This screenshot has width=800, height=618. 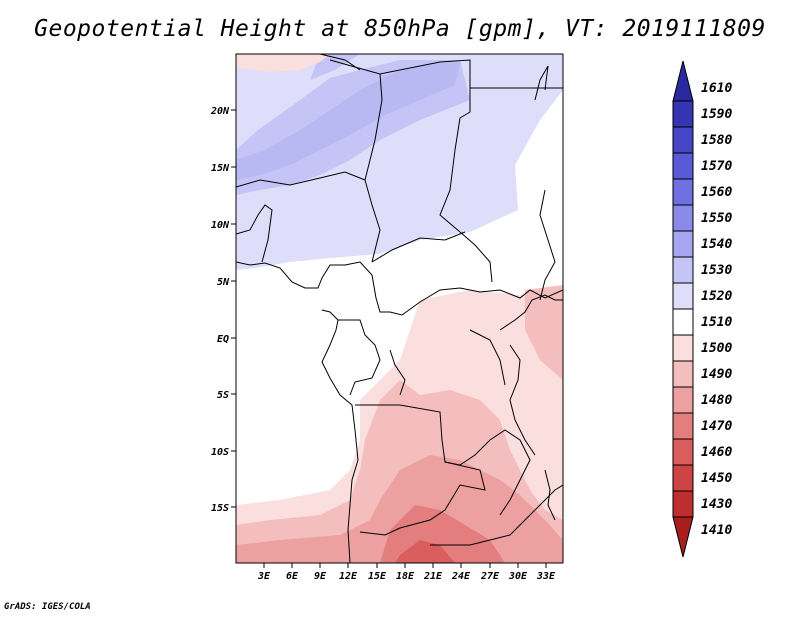 What do you see at coordinates (233, 308) in the screenshot?
I see `latitude-axis` at bounding box center [233, 308].